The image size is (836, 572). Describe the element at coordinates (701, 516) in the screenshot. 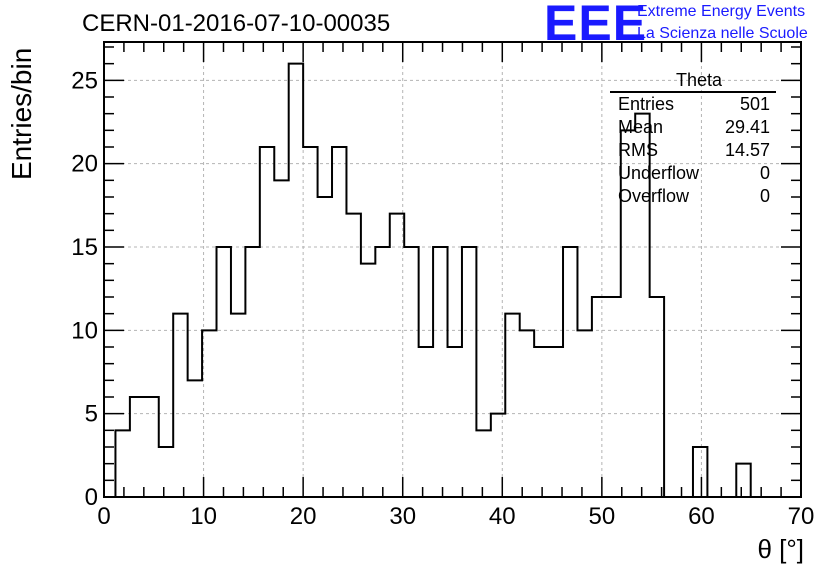

I see `x-tick-label: 60` at that location.